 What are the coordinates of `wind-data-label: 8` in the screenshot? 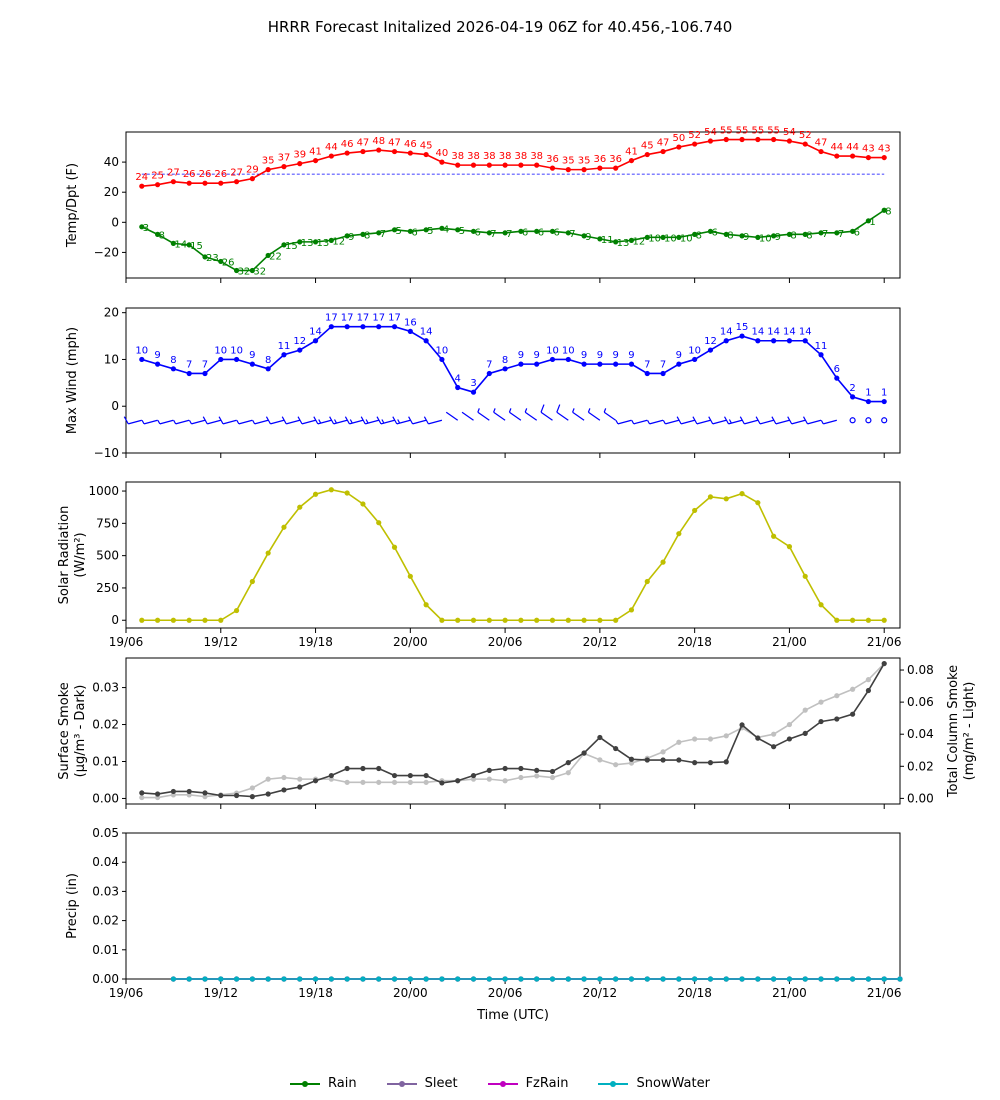 It's located at (268, 360).